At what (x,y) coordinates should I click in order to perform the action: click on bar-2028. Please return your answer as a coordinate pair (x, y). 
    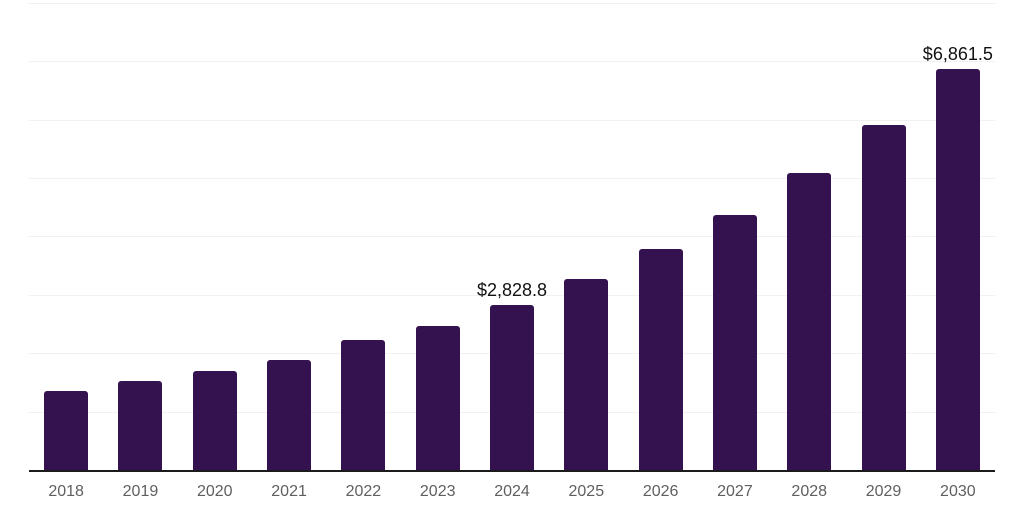
    Looking at the image, I should click on (809, 321).